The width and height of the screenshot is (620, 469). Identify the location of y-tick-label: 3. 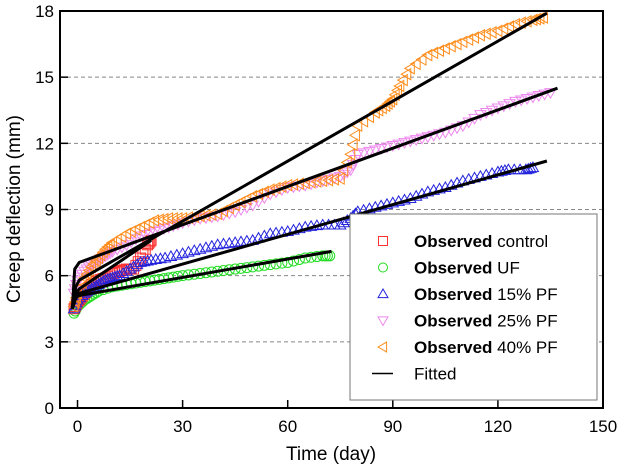
(49, 342).